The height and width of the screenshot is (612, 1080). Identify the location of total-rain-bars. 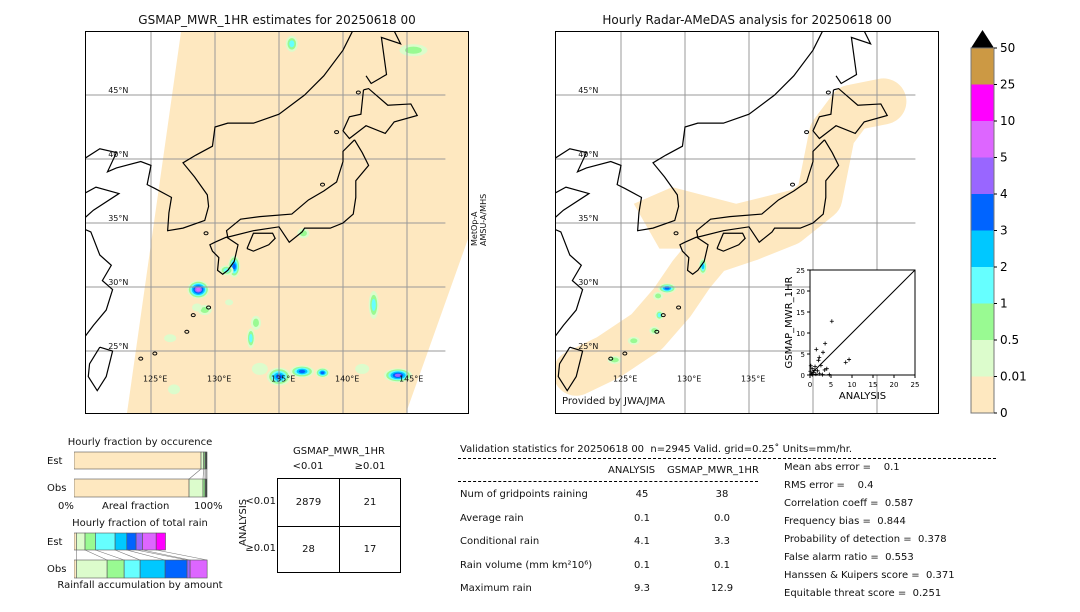
(141, 555).